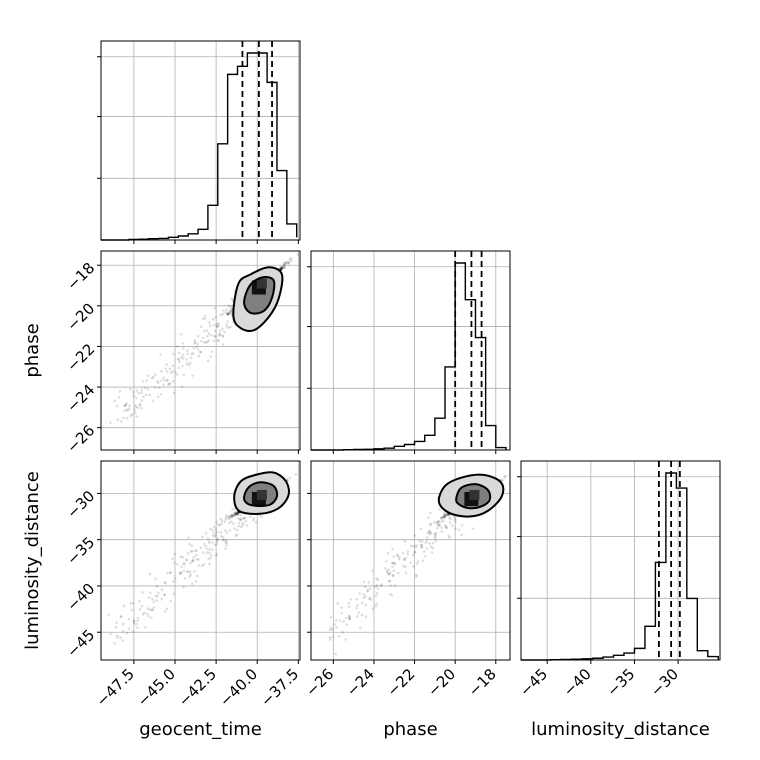  What do you see at coordinates (577, 682) in the screenshot?
I see `x-tick-label-luminosity_distance: −40` at bounding box center [577, 682].